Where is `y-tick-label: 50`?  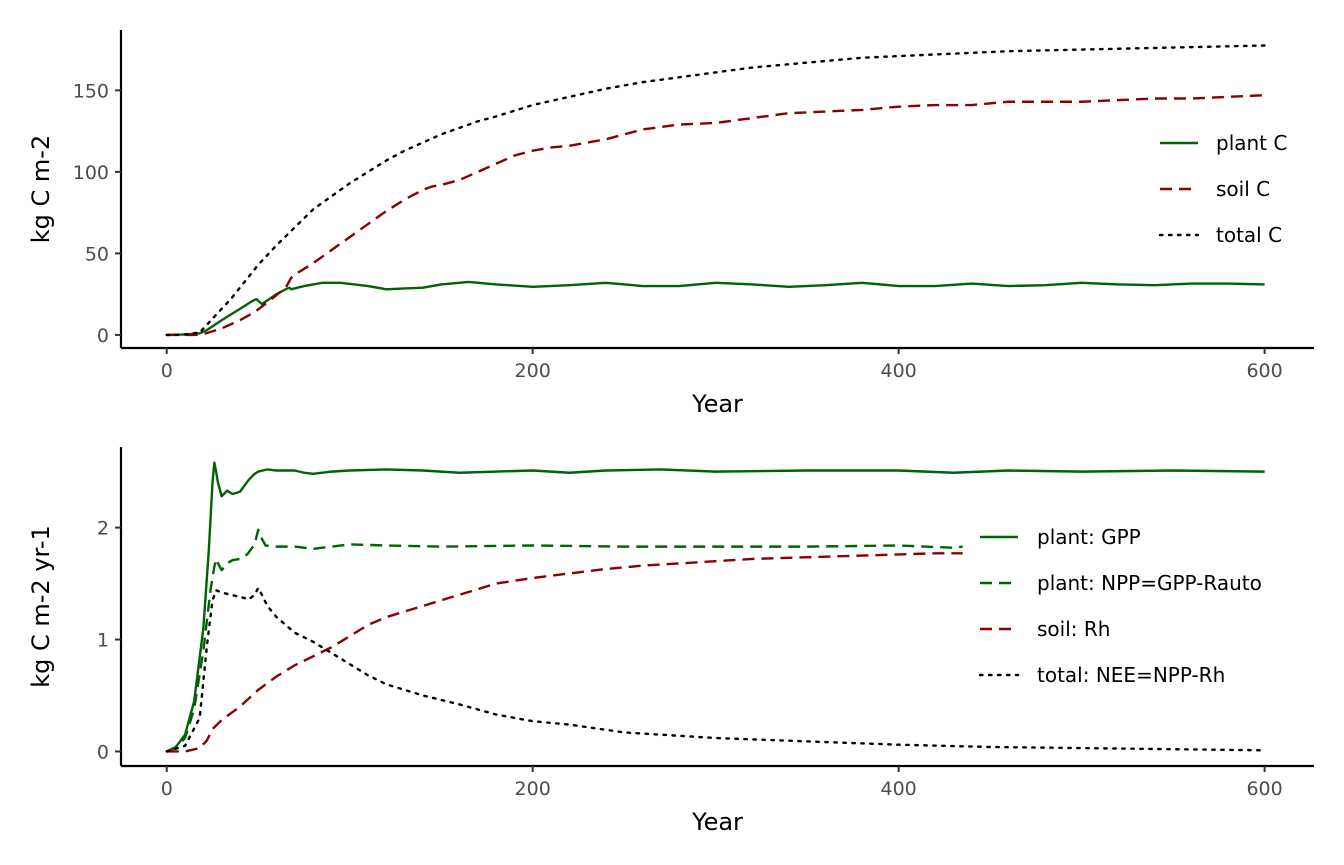
y-tick-label: 50 is located at coordinates (97, 254).